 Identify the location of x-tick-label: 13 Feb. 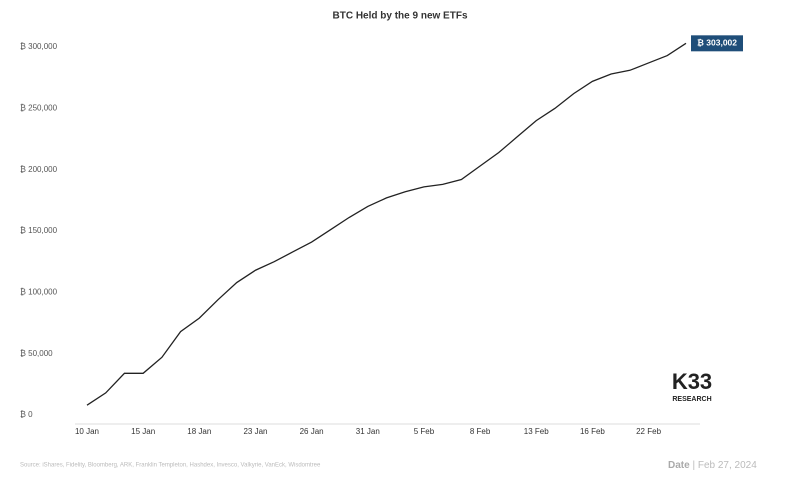
(536, 431).